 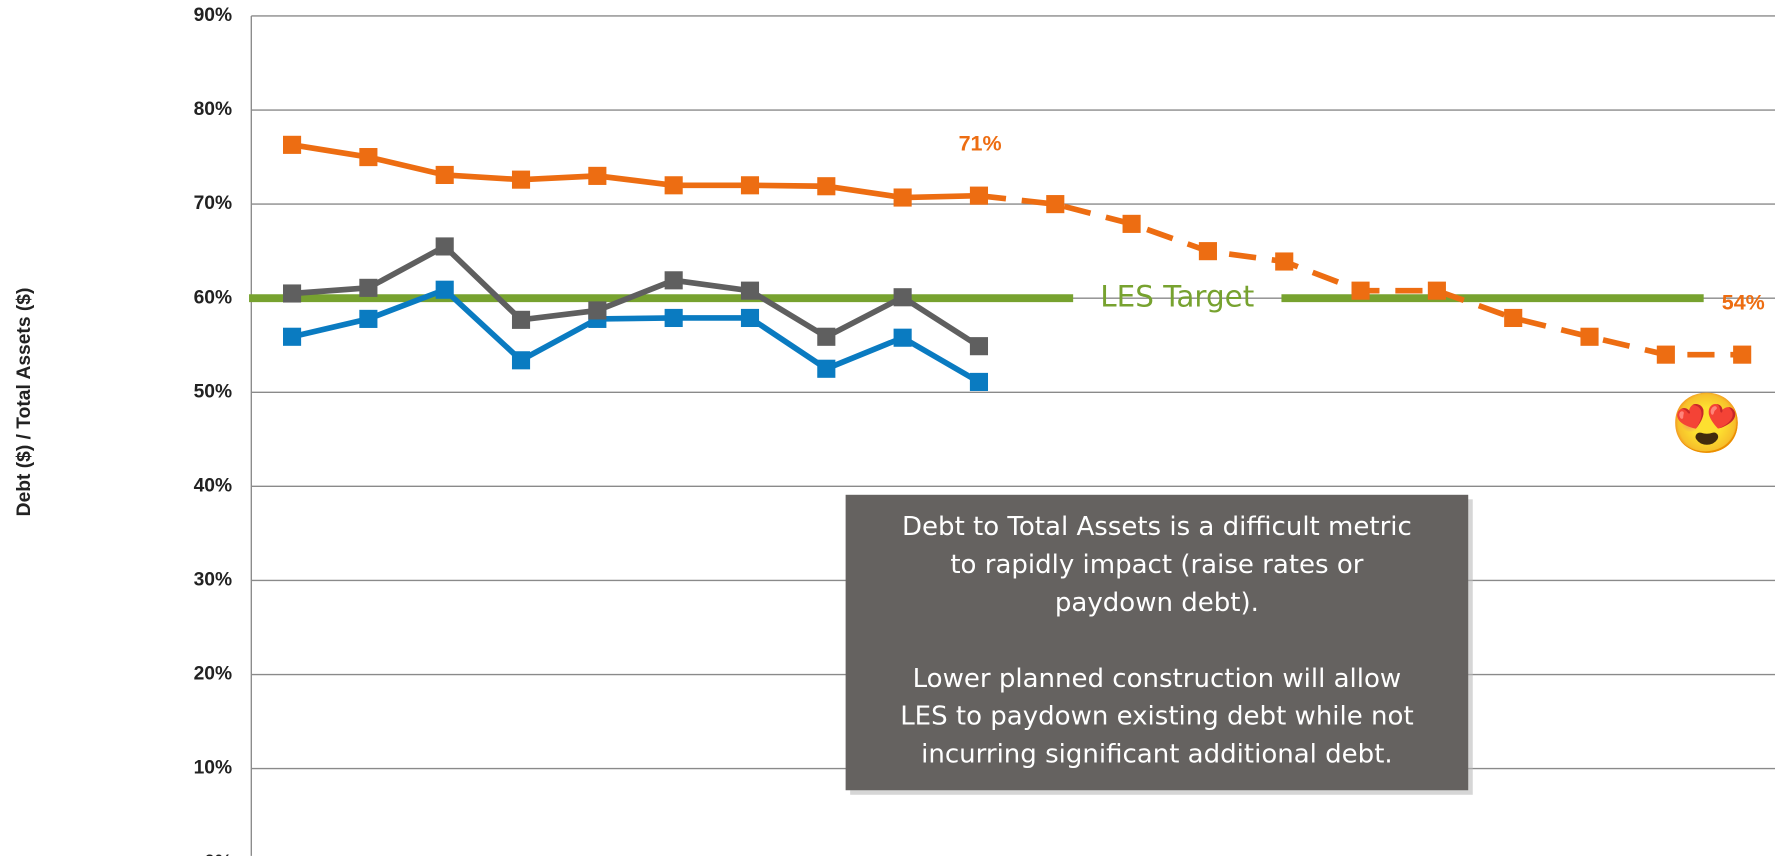 What do you see at coordinates (1157, 679) in the screenshot?
I see `annotation-text: Lower planned construction will allow` at bounding box center [1157, 679].